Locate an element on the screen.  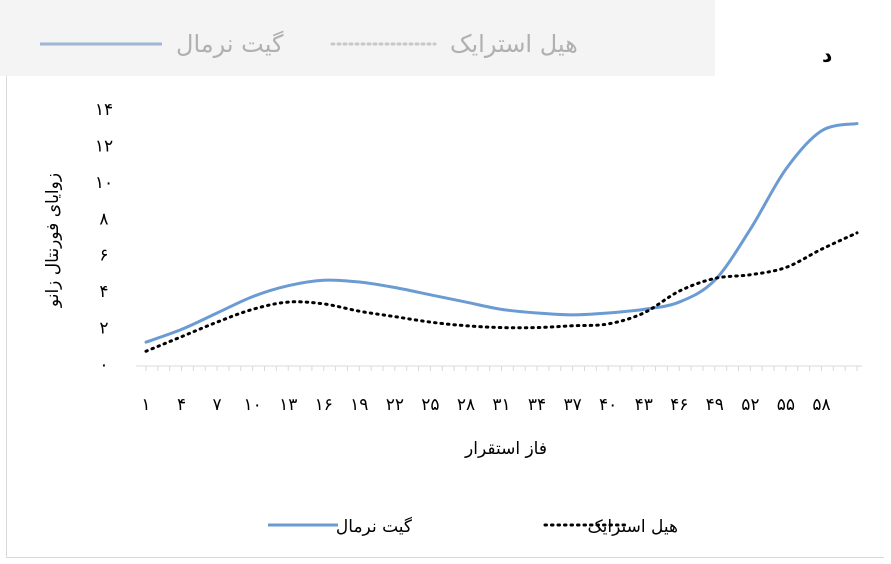
x-tick-label: ۴ is located at coordinates (181, 405).